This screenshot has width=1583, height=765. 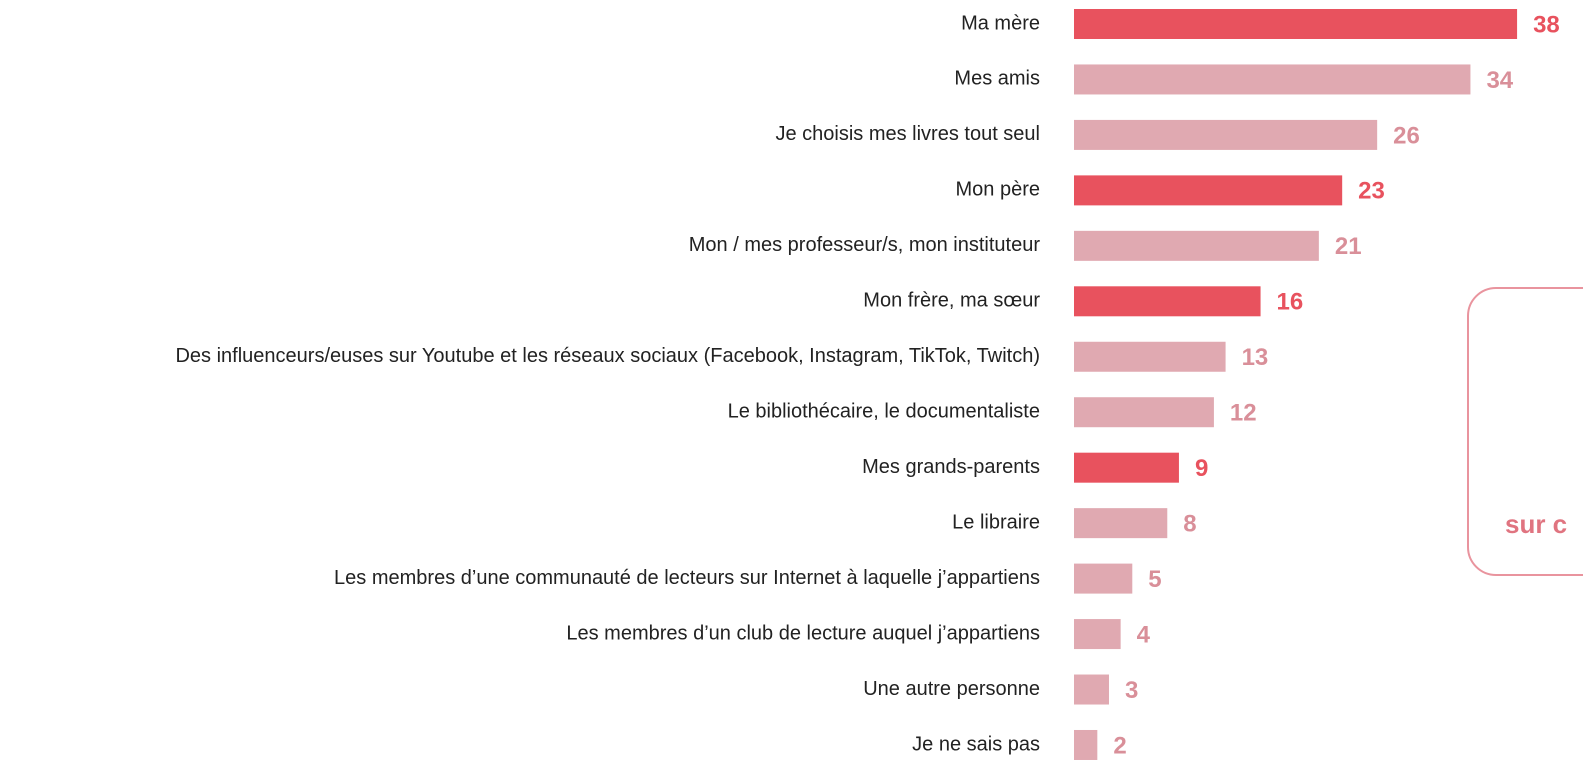 What do you see at coordinates (996, 522) in the screenshot?
I see `category-label: Le libraire` at bounding box center [996, 522].